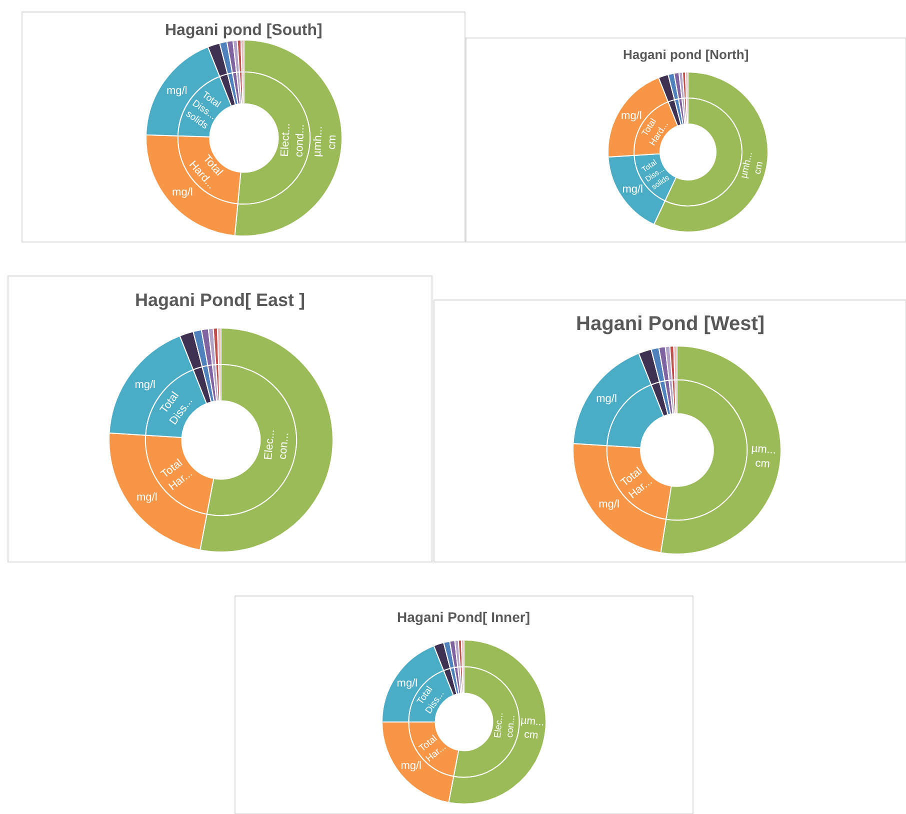 The width and height of the screenshot is (906, 814). Describe the element at coordinates (220, 300) in the screenshot. I see `chart-title: Hagani Pond[ East ]` at that location.